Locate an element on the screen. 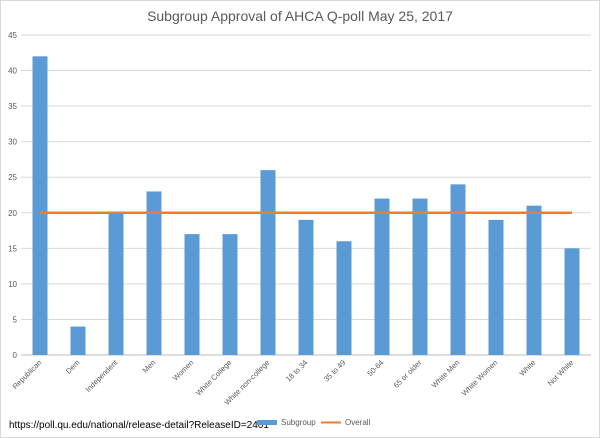  x-tick-label: Women is located at coordinates (183, 370).